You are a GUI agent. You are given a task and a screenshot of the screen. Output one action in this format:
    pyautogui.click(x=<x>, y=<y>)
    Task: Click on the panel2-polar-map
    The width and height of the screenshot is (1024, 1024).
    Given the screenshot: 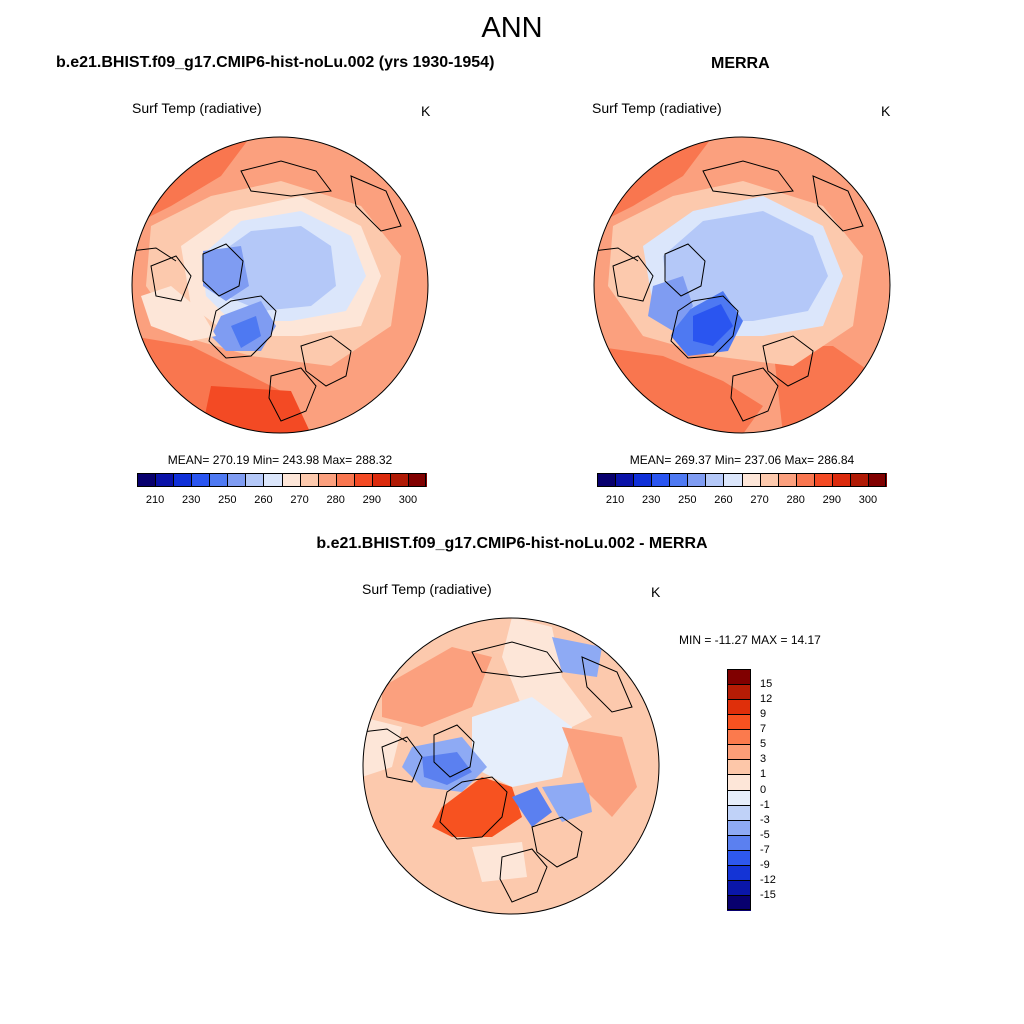 What is the action you would take?
    pyautogui.click(x=742, y=285)
    